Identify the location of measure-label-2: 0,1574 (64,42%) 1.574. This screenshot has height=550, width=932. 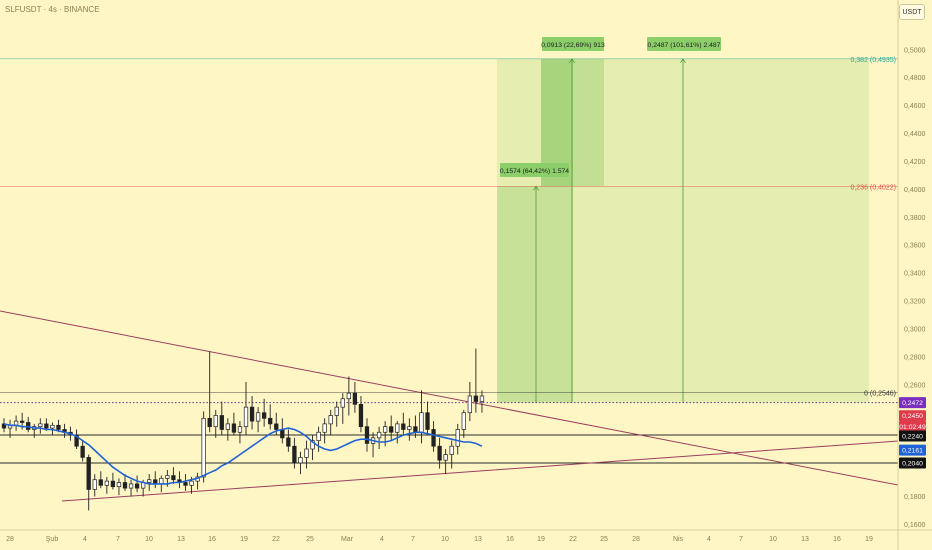
(534, 171).